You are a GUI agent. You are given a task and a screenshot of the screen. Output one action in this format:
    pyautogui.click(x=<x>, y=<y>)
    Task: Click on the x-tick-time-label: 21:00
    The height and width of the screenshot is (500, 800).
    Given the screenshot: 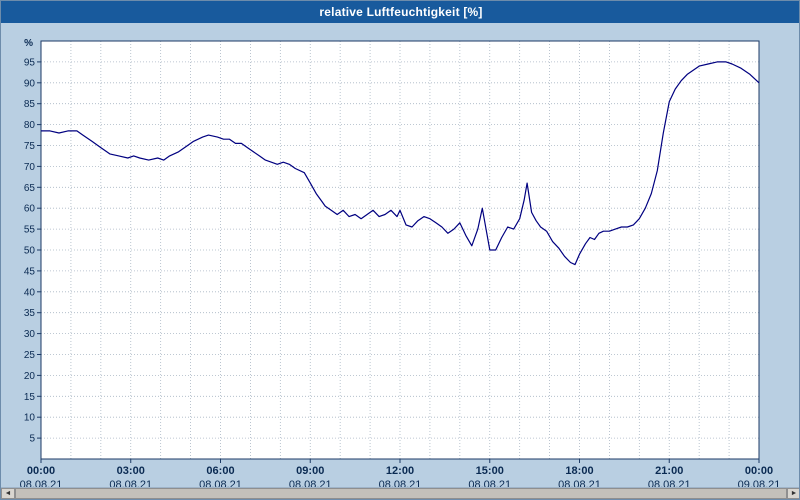 What is the action you would take?
    pyautogui.click(x=669, y=471)
    